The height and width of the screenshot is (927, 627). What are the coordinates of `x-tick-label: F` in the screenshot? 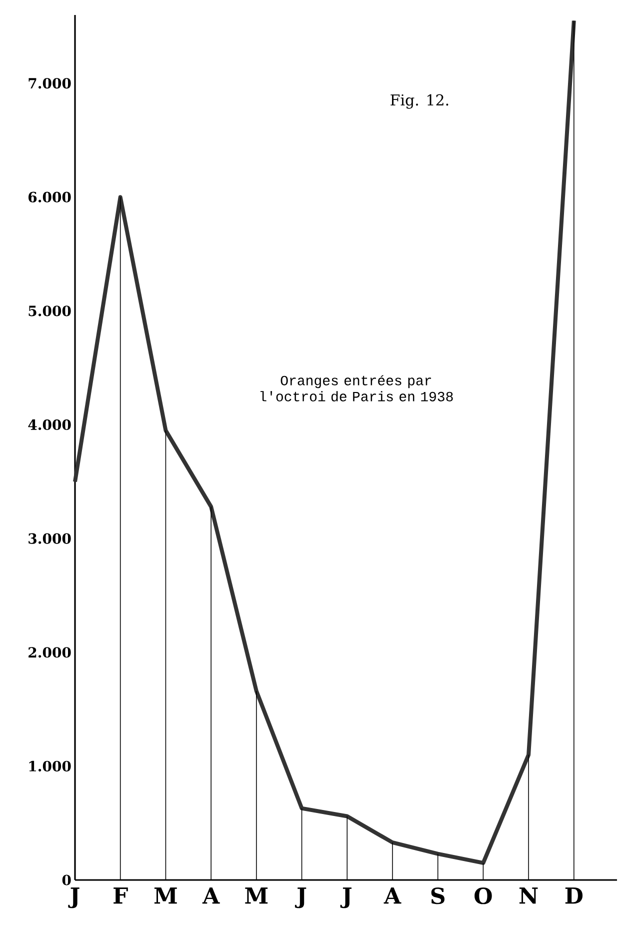 It's located at (121, 896).